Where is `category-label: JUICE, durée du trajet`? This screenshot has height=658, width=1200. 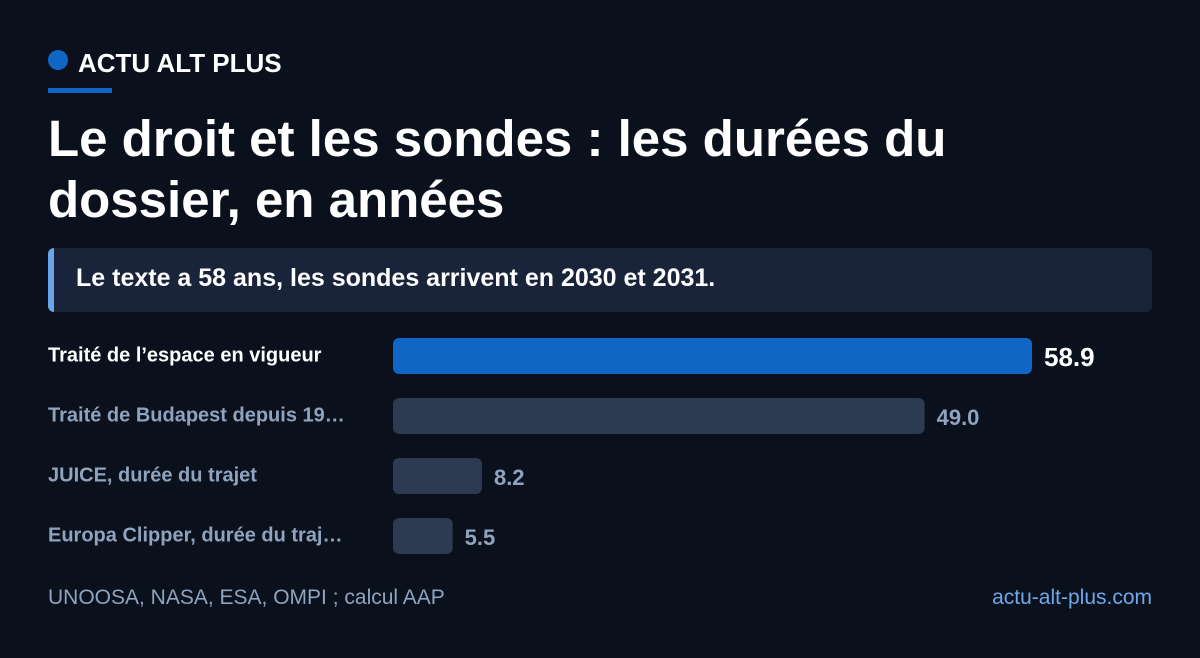
category-label: JUICE, durée du trajet is located at coordinates (152, 475).